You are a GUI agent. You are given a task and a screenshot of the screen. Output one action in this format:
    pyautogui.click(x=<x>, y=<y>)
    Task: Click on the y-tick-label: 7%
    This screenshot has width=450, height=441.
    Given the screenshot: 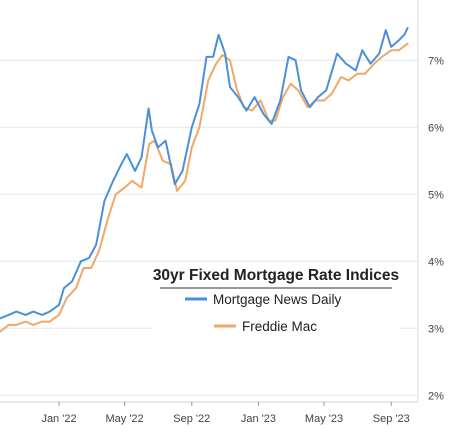 What is the action you would take?
    pyautogui.click(x=436, y=61)
    